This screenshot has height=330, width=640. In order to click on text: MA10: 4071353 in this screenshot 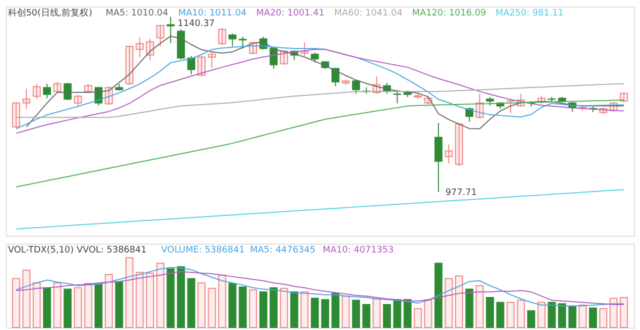, I will do `click(358, 251)`.